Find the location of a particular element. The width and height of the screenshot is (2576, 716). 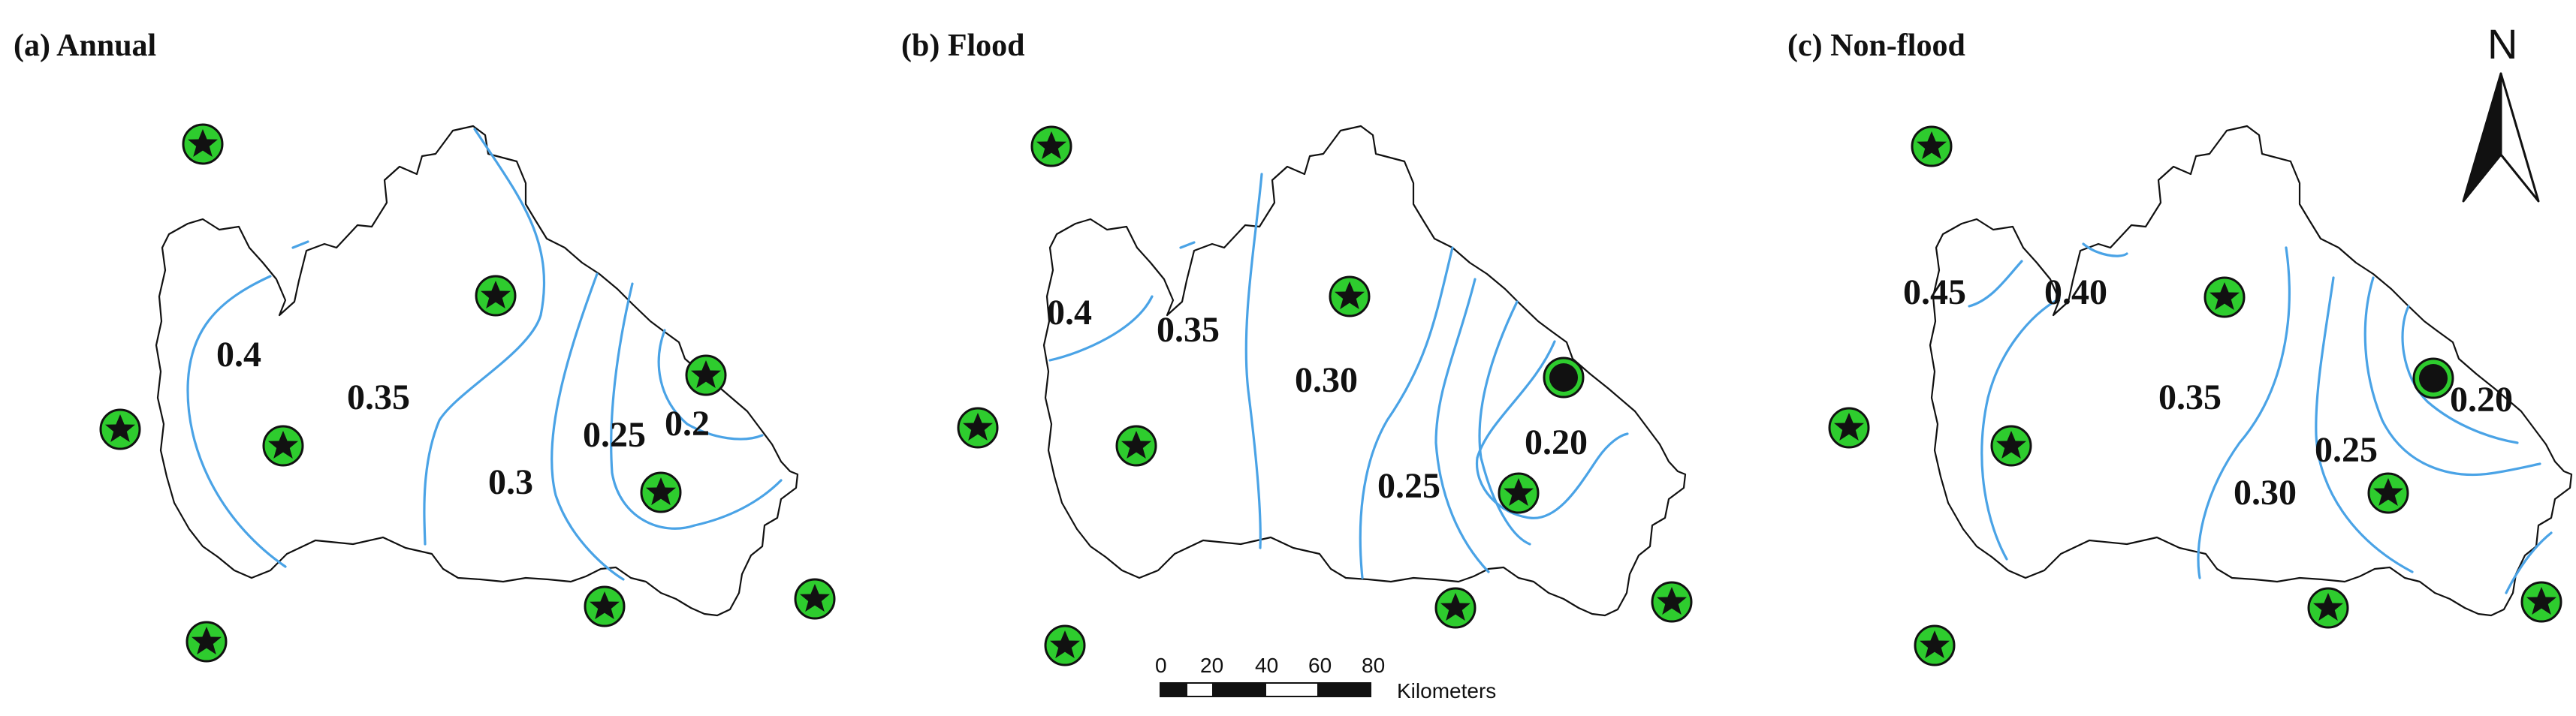

panel-title: (b) Flood is located at coordinates (963, 46).